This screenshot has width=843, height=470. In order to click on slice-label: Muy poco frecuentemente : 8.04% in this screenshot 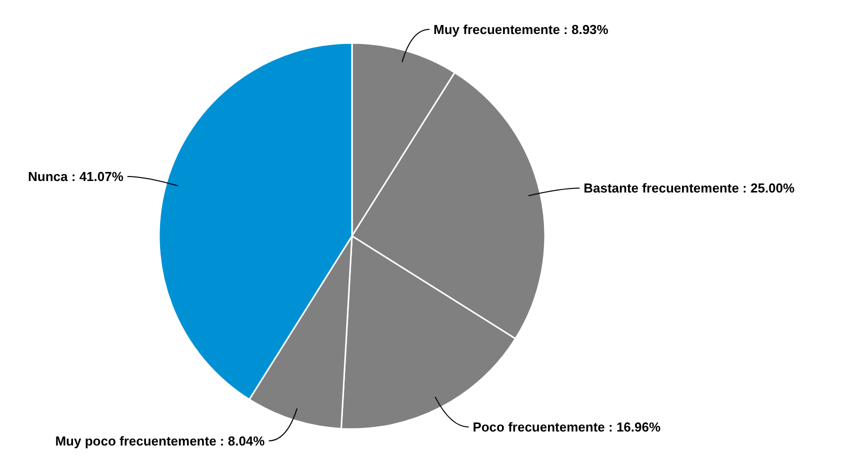, I will do `click(160, 440)`.